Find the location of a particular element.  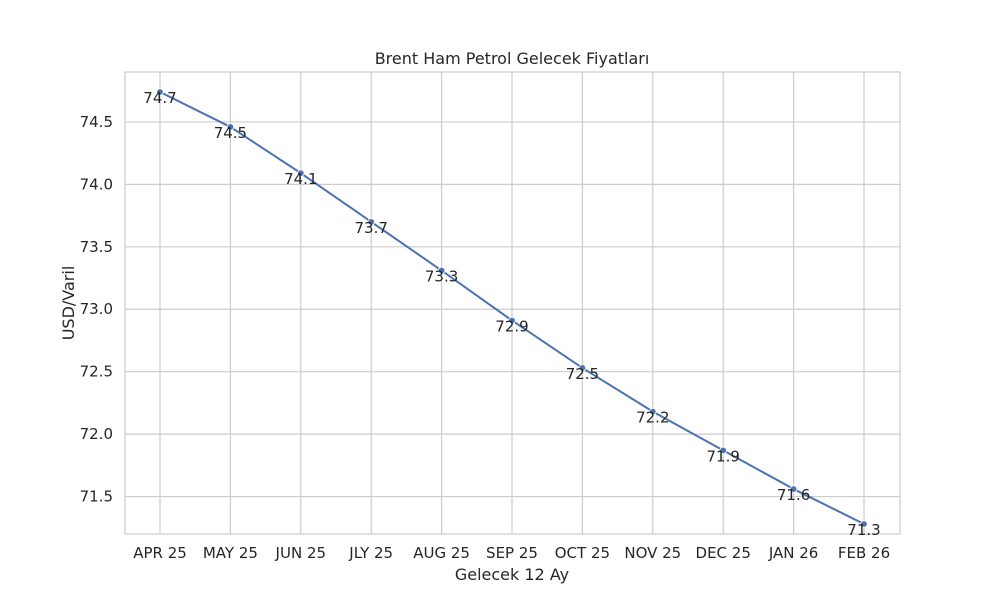

y-tick-label: 72.0 is located at coordinates (96, 434).